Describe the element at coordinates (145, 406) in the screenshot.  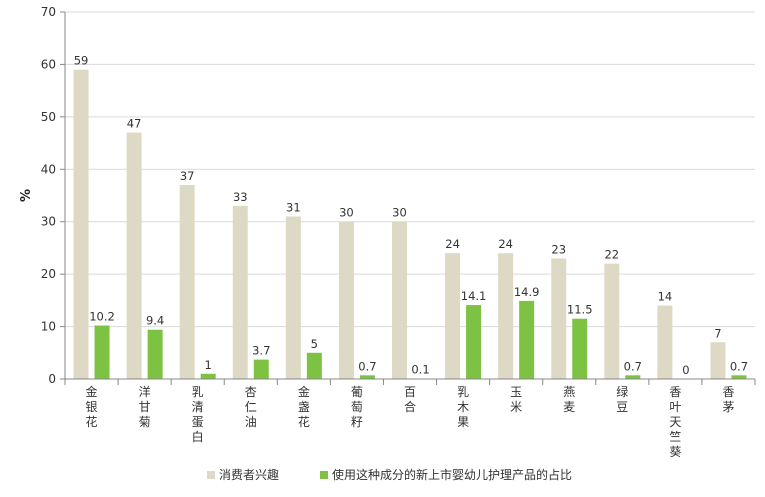
I see `category-label-1: 洋甘菊` at that location.